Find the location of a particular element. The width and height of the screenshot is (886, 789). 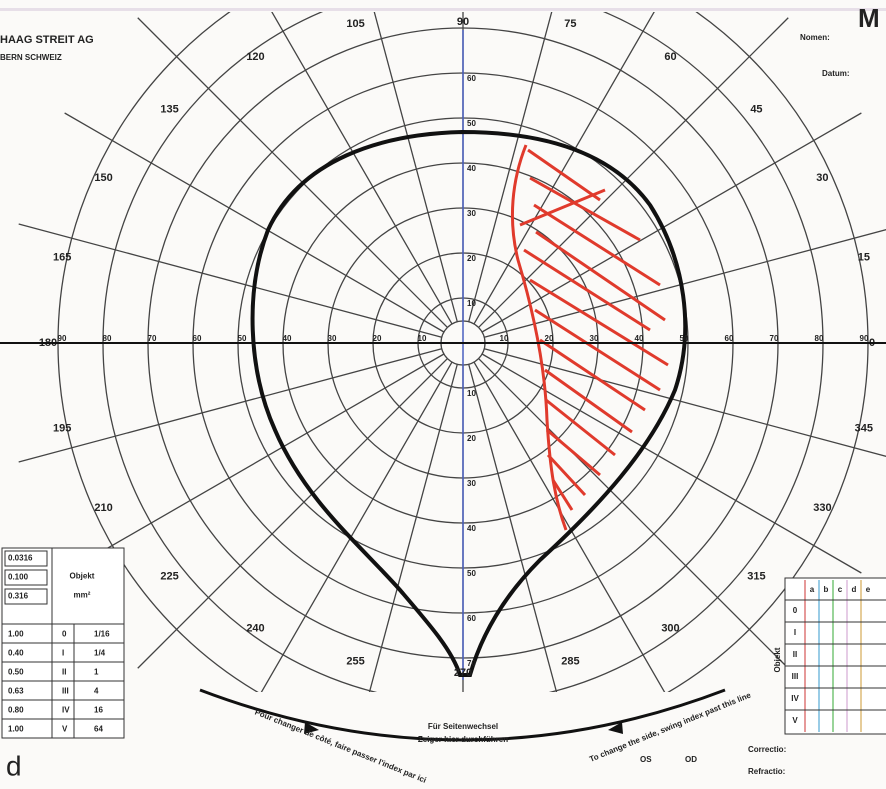

table-value: IV is located at coordinates (66, 710).